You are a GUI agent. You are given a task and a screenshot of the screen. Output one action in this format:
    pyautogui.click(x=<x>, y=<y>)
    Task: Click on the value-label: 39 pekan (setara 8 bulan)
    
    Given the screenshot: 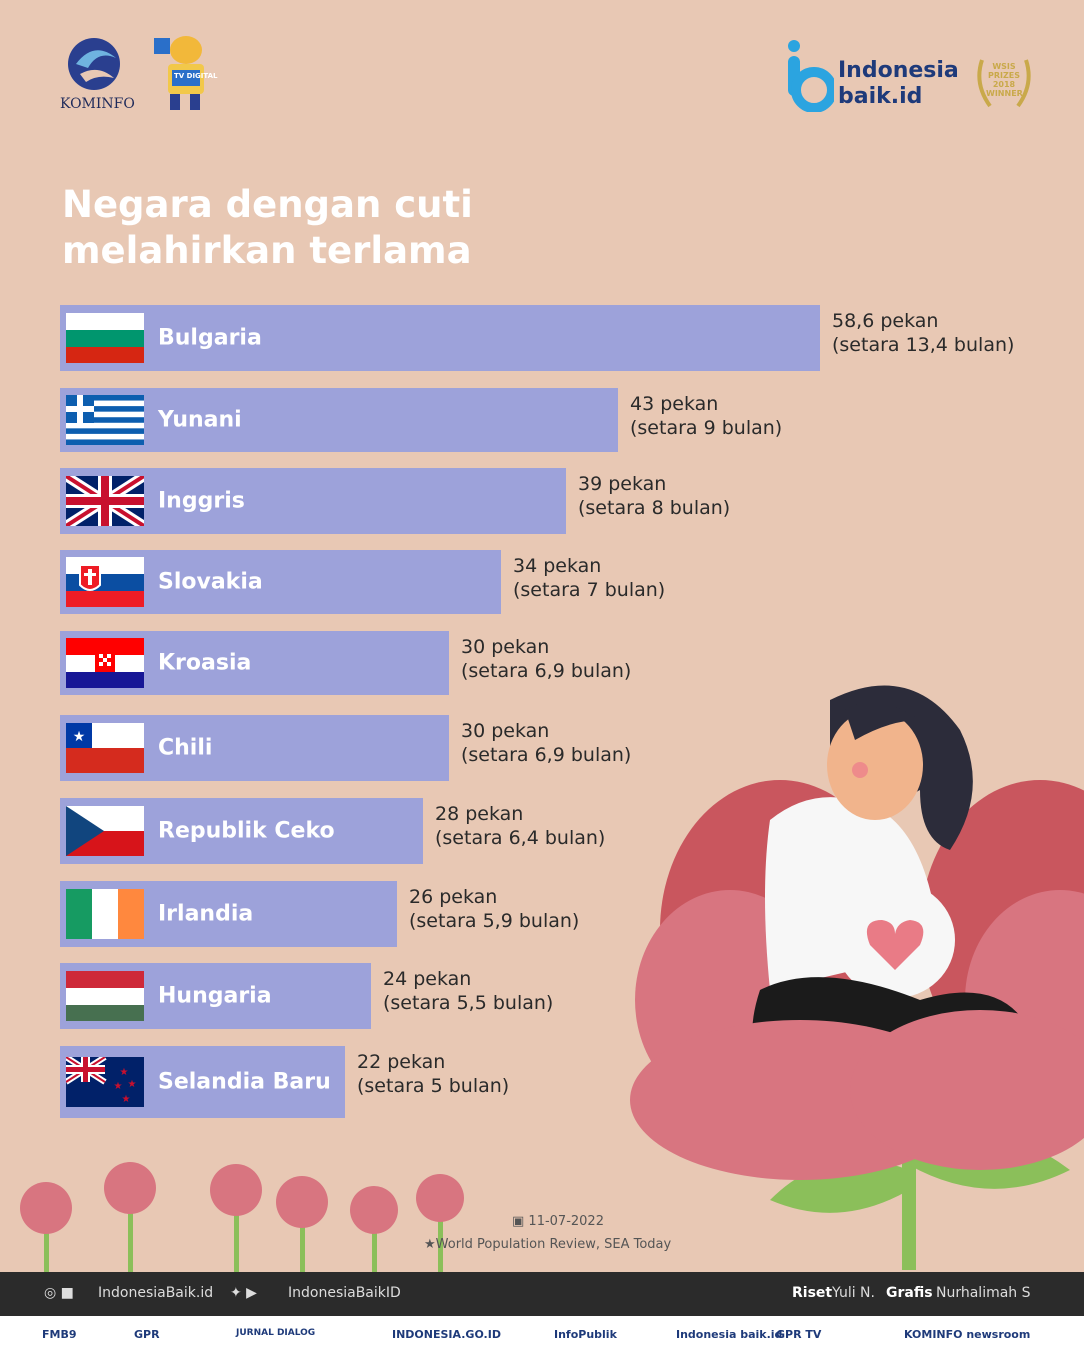 What is the action you would take?
    pyautogui.click(x=654, y=496)
    